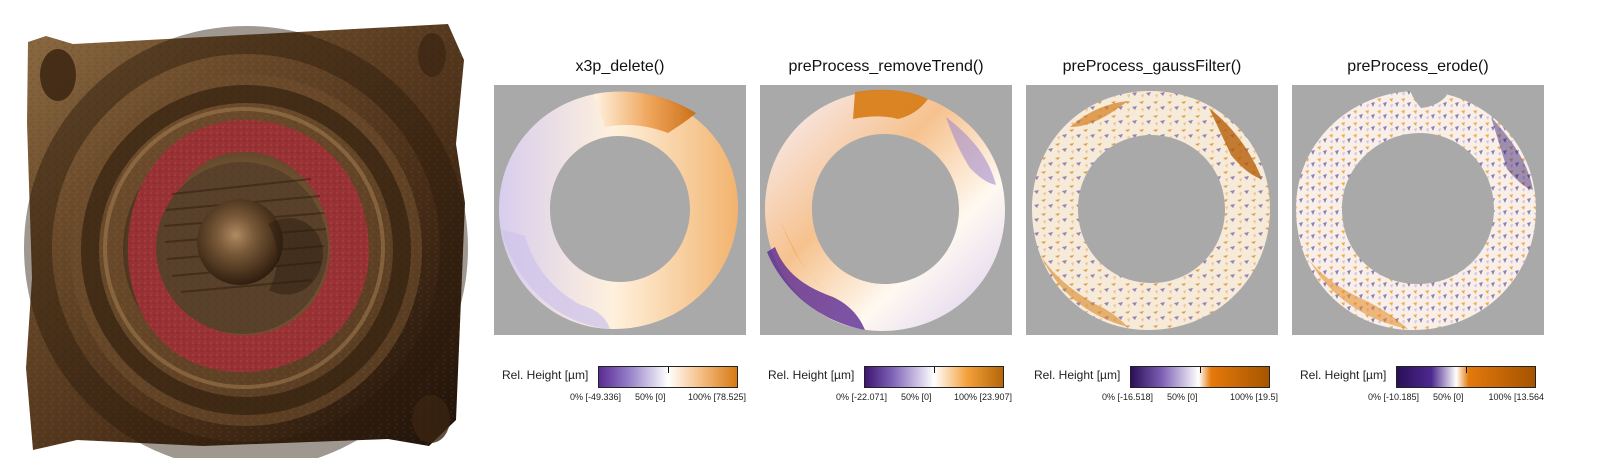  What do you see at coordinates (1253, 397) in the screenshot?
I see `legend-max-label: 100% [19.5]` at bounding box center [1253, 397].